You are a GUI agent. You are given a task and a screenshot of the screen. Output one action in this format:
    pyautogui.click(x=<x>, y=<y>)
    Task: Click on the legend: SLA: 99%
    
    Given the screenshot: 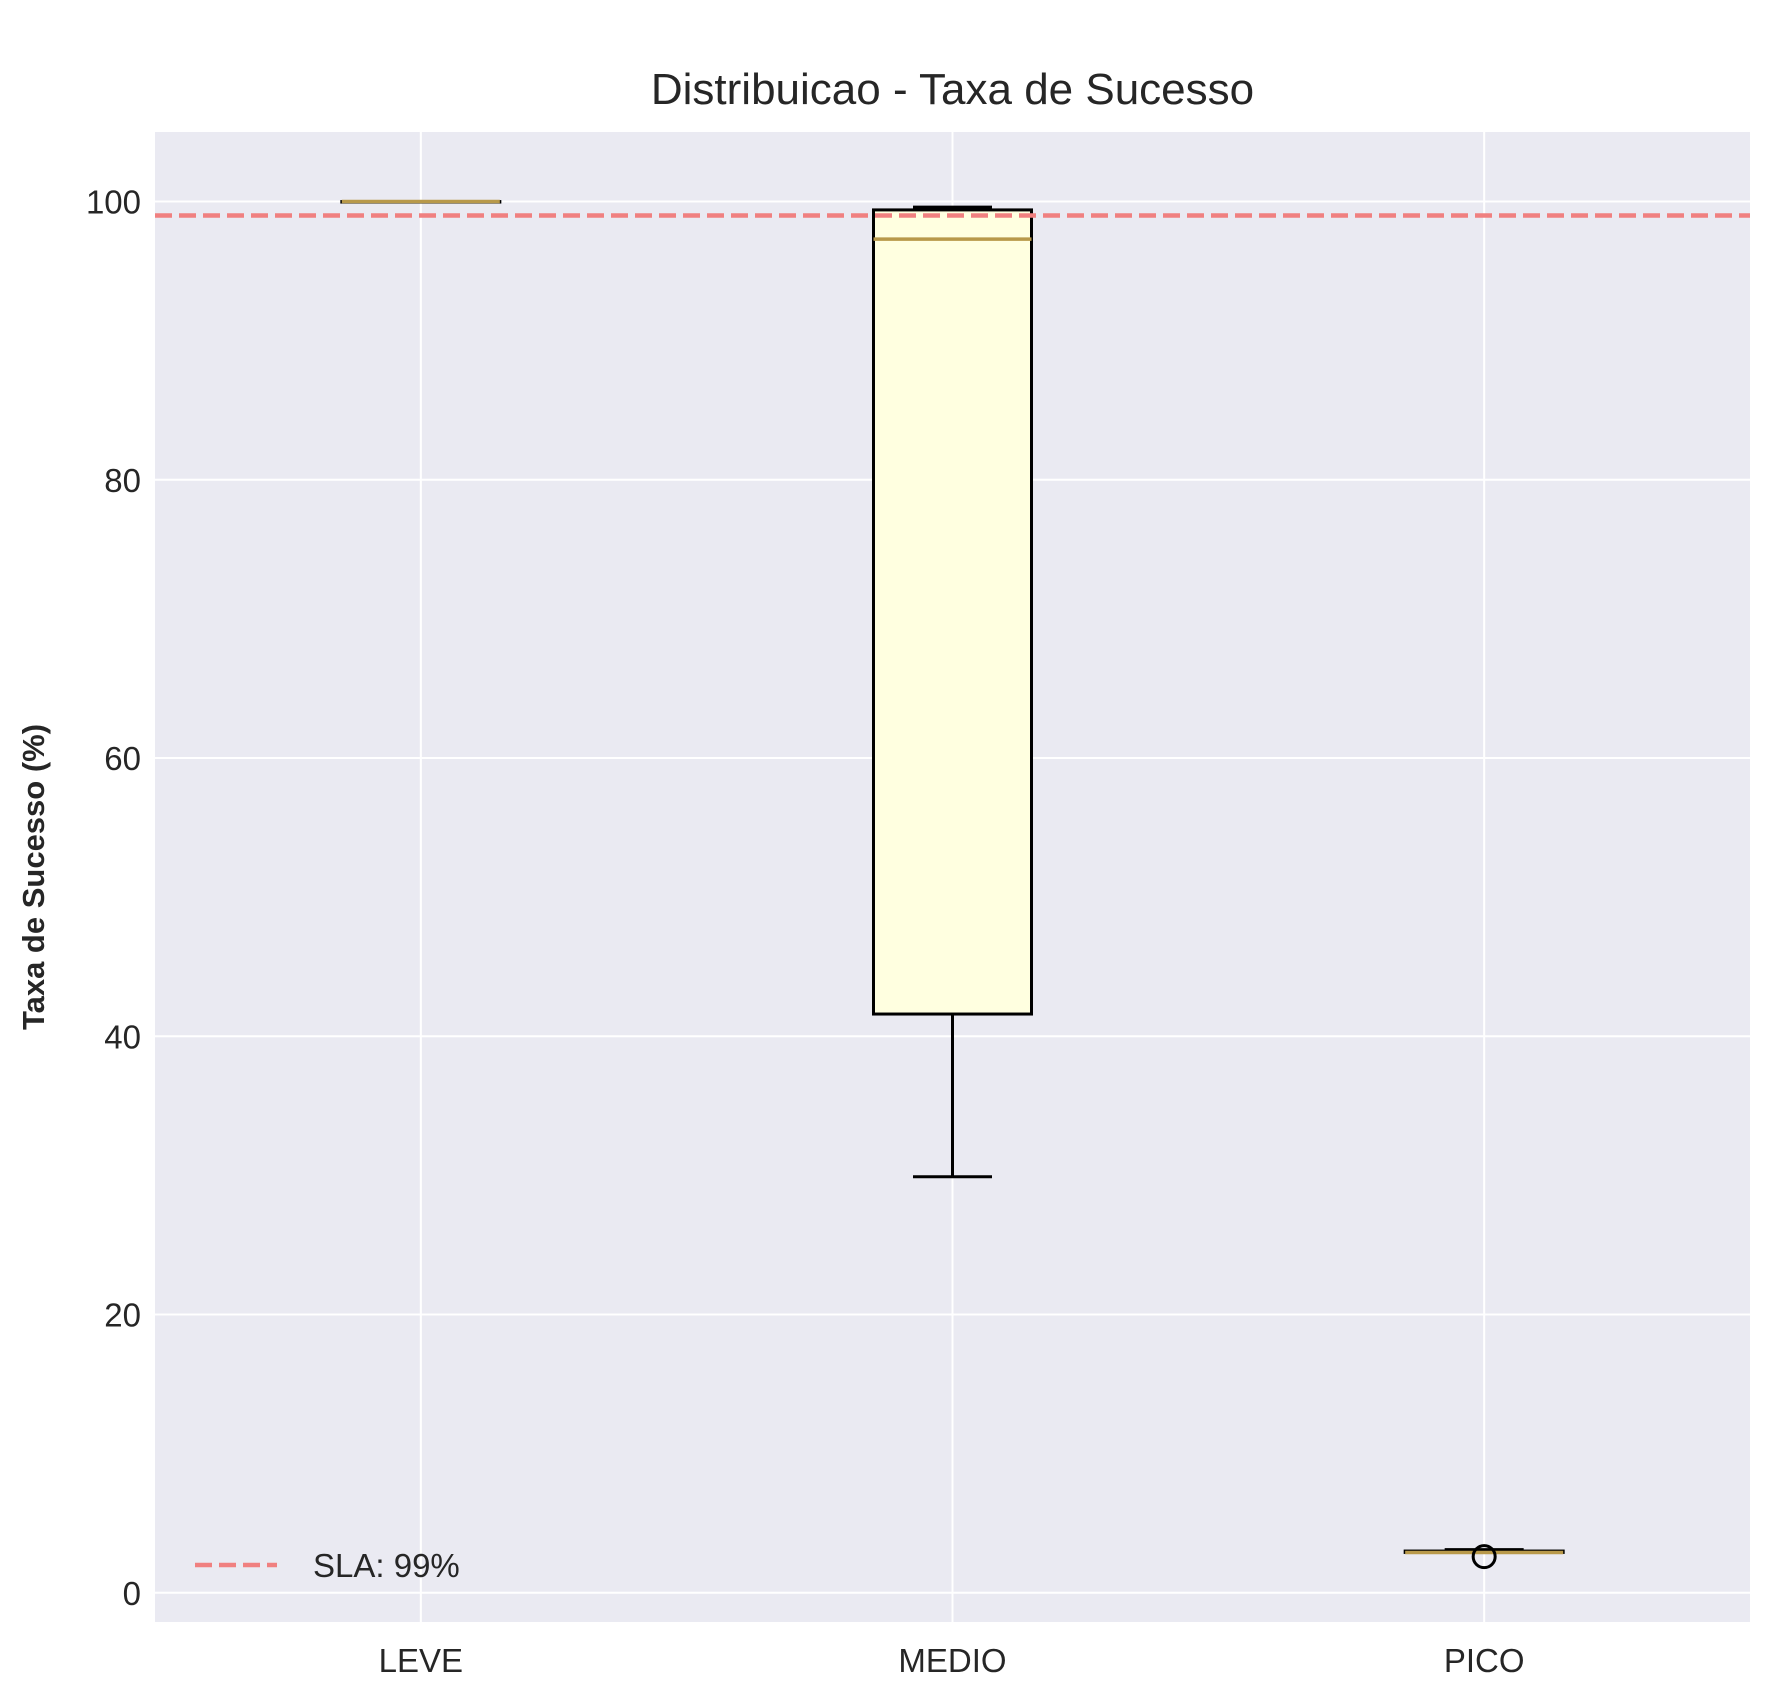 What is the action you would take?
    pyautogui.click(x=327, y=1565)
    